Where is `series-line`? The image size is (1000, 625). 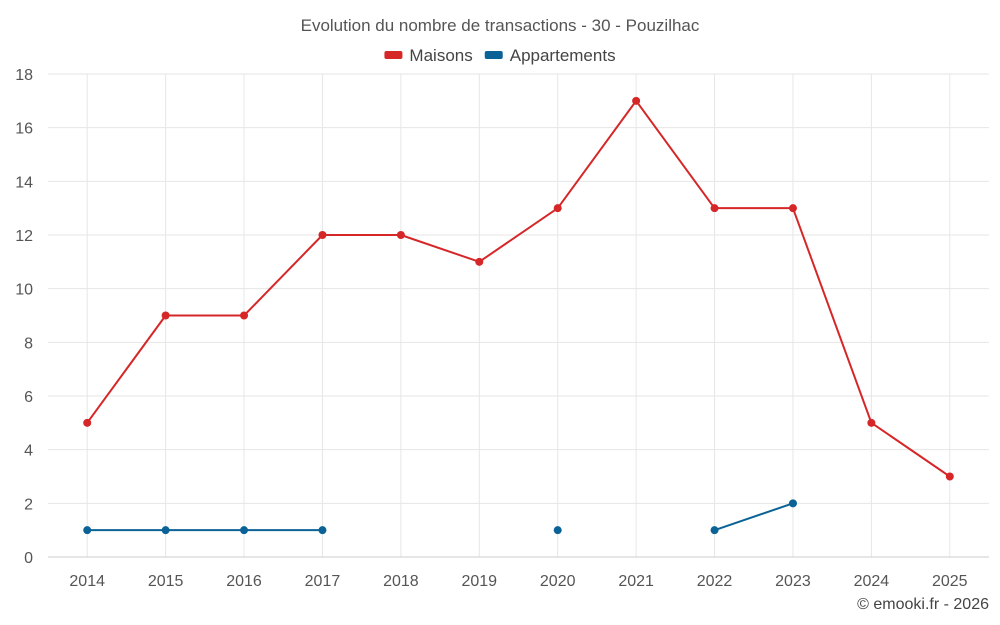 series-line is located at coordinates (754, 517).